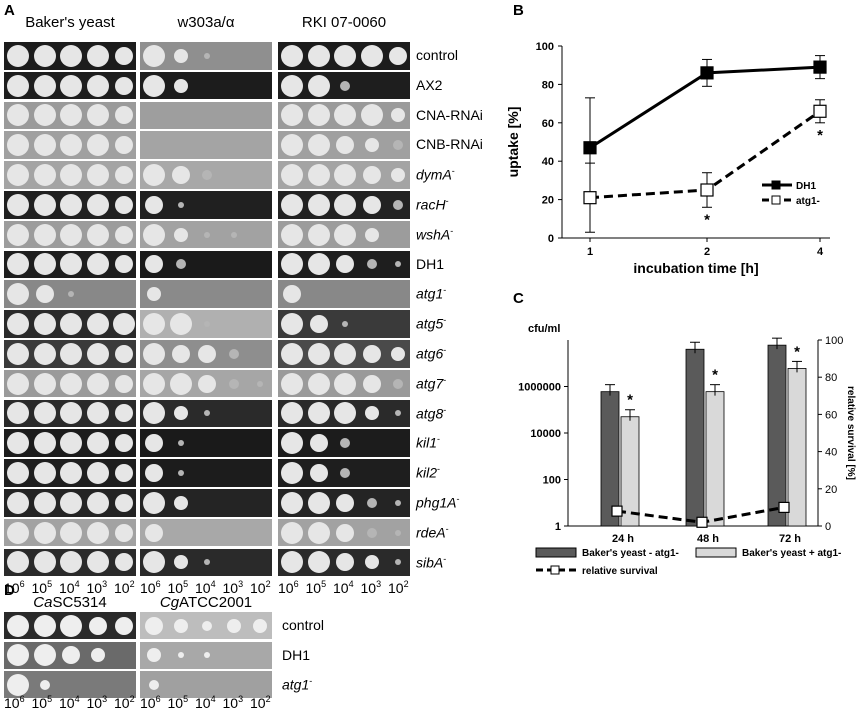 The image size is (856, 714). I want to click on strain-label: CNB-RNAi, so click(449, 144).